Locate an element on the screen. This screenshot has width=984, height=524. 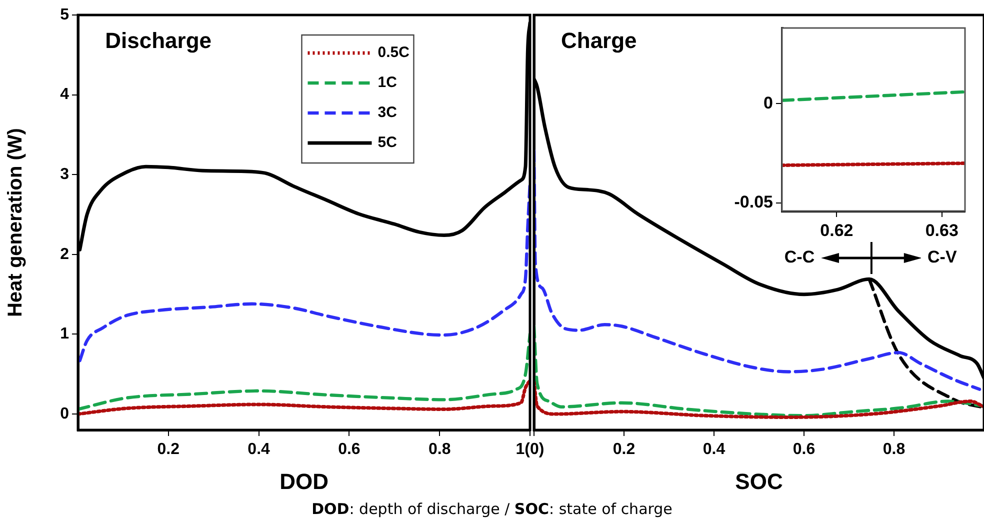
y-axis-title: Heat generation (W) is located at coordinates (15, 222).